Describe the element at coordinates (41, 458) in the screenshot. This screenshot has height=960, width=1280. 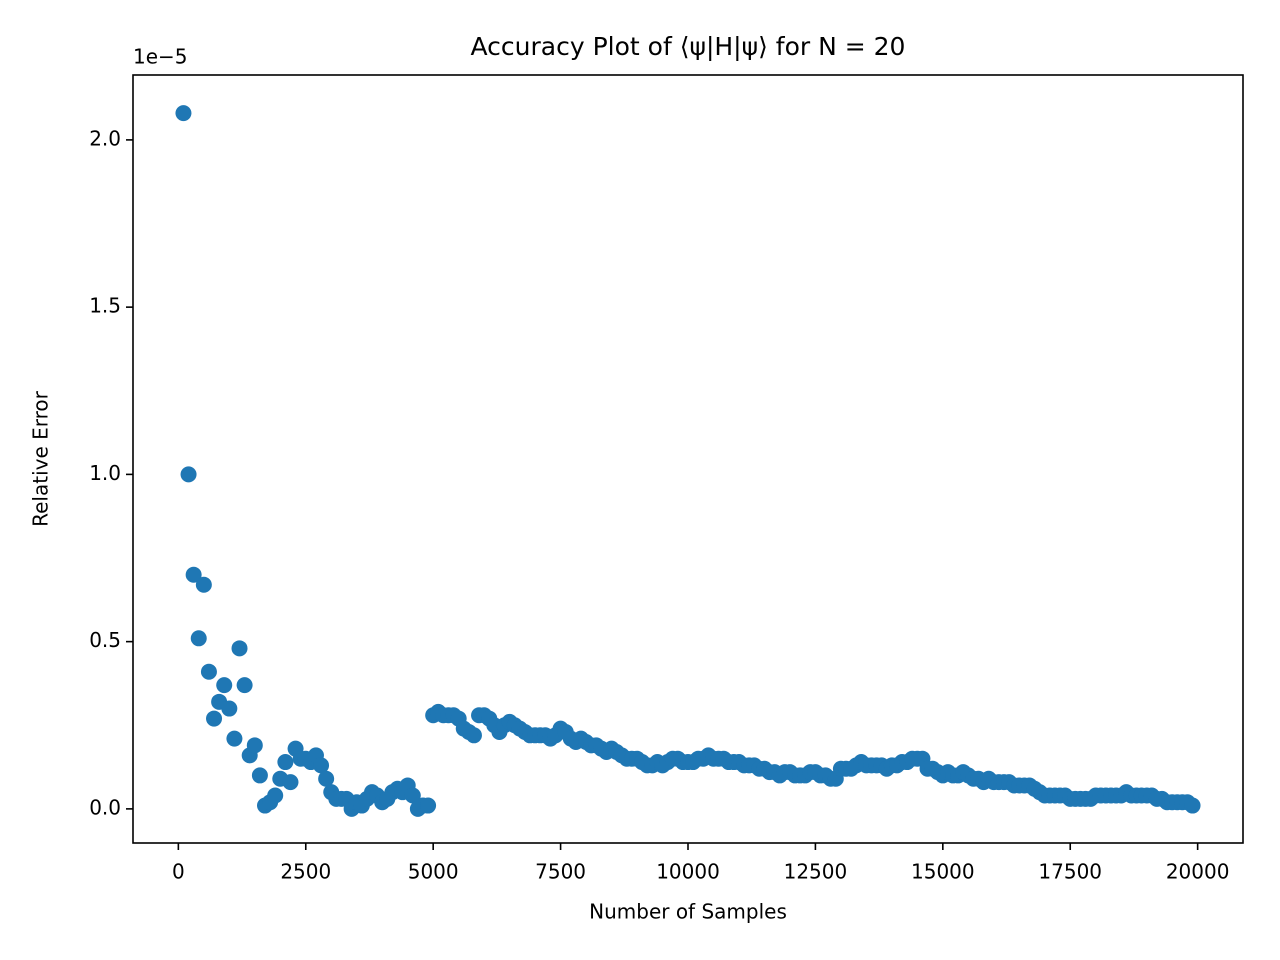
I see `y-axis-label: Relative Error` at that location.